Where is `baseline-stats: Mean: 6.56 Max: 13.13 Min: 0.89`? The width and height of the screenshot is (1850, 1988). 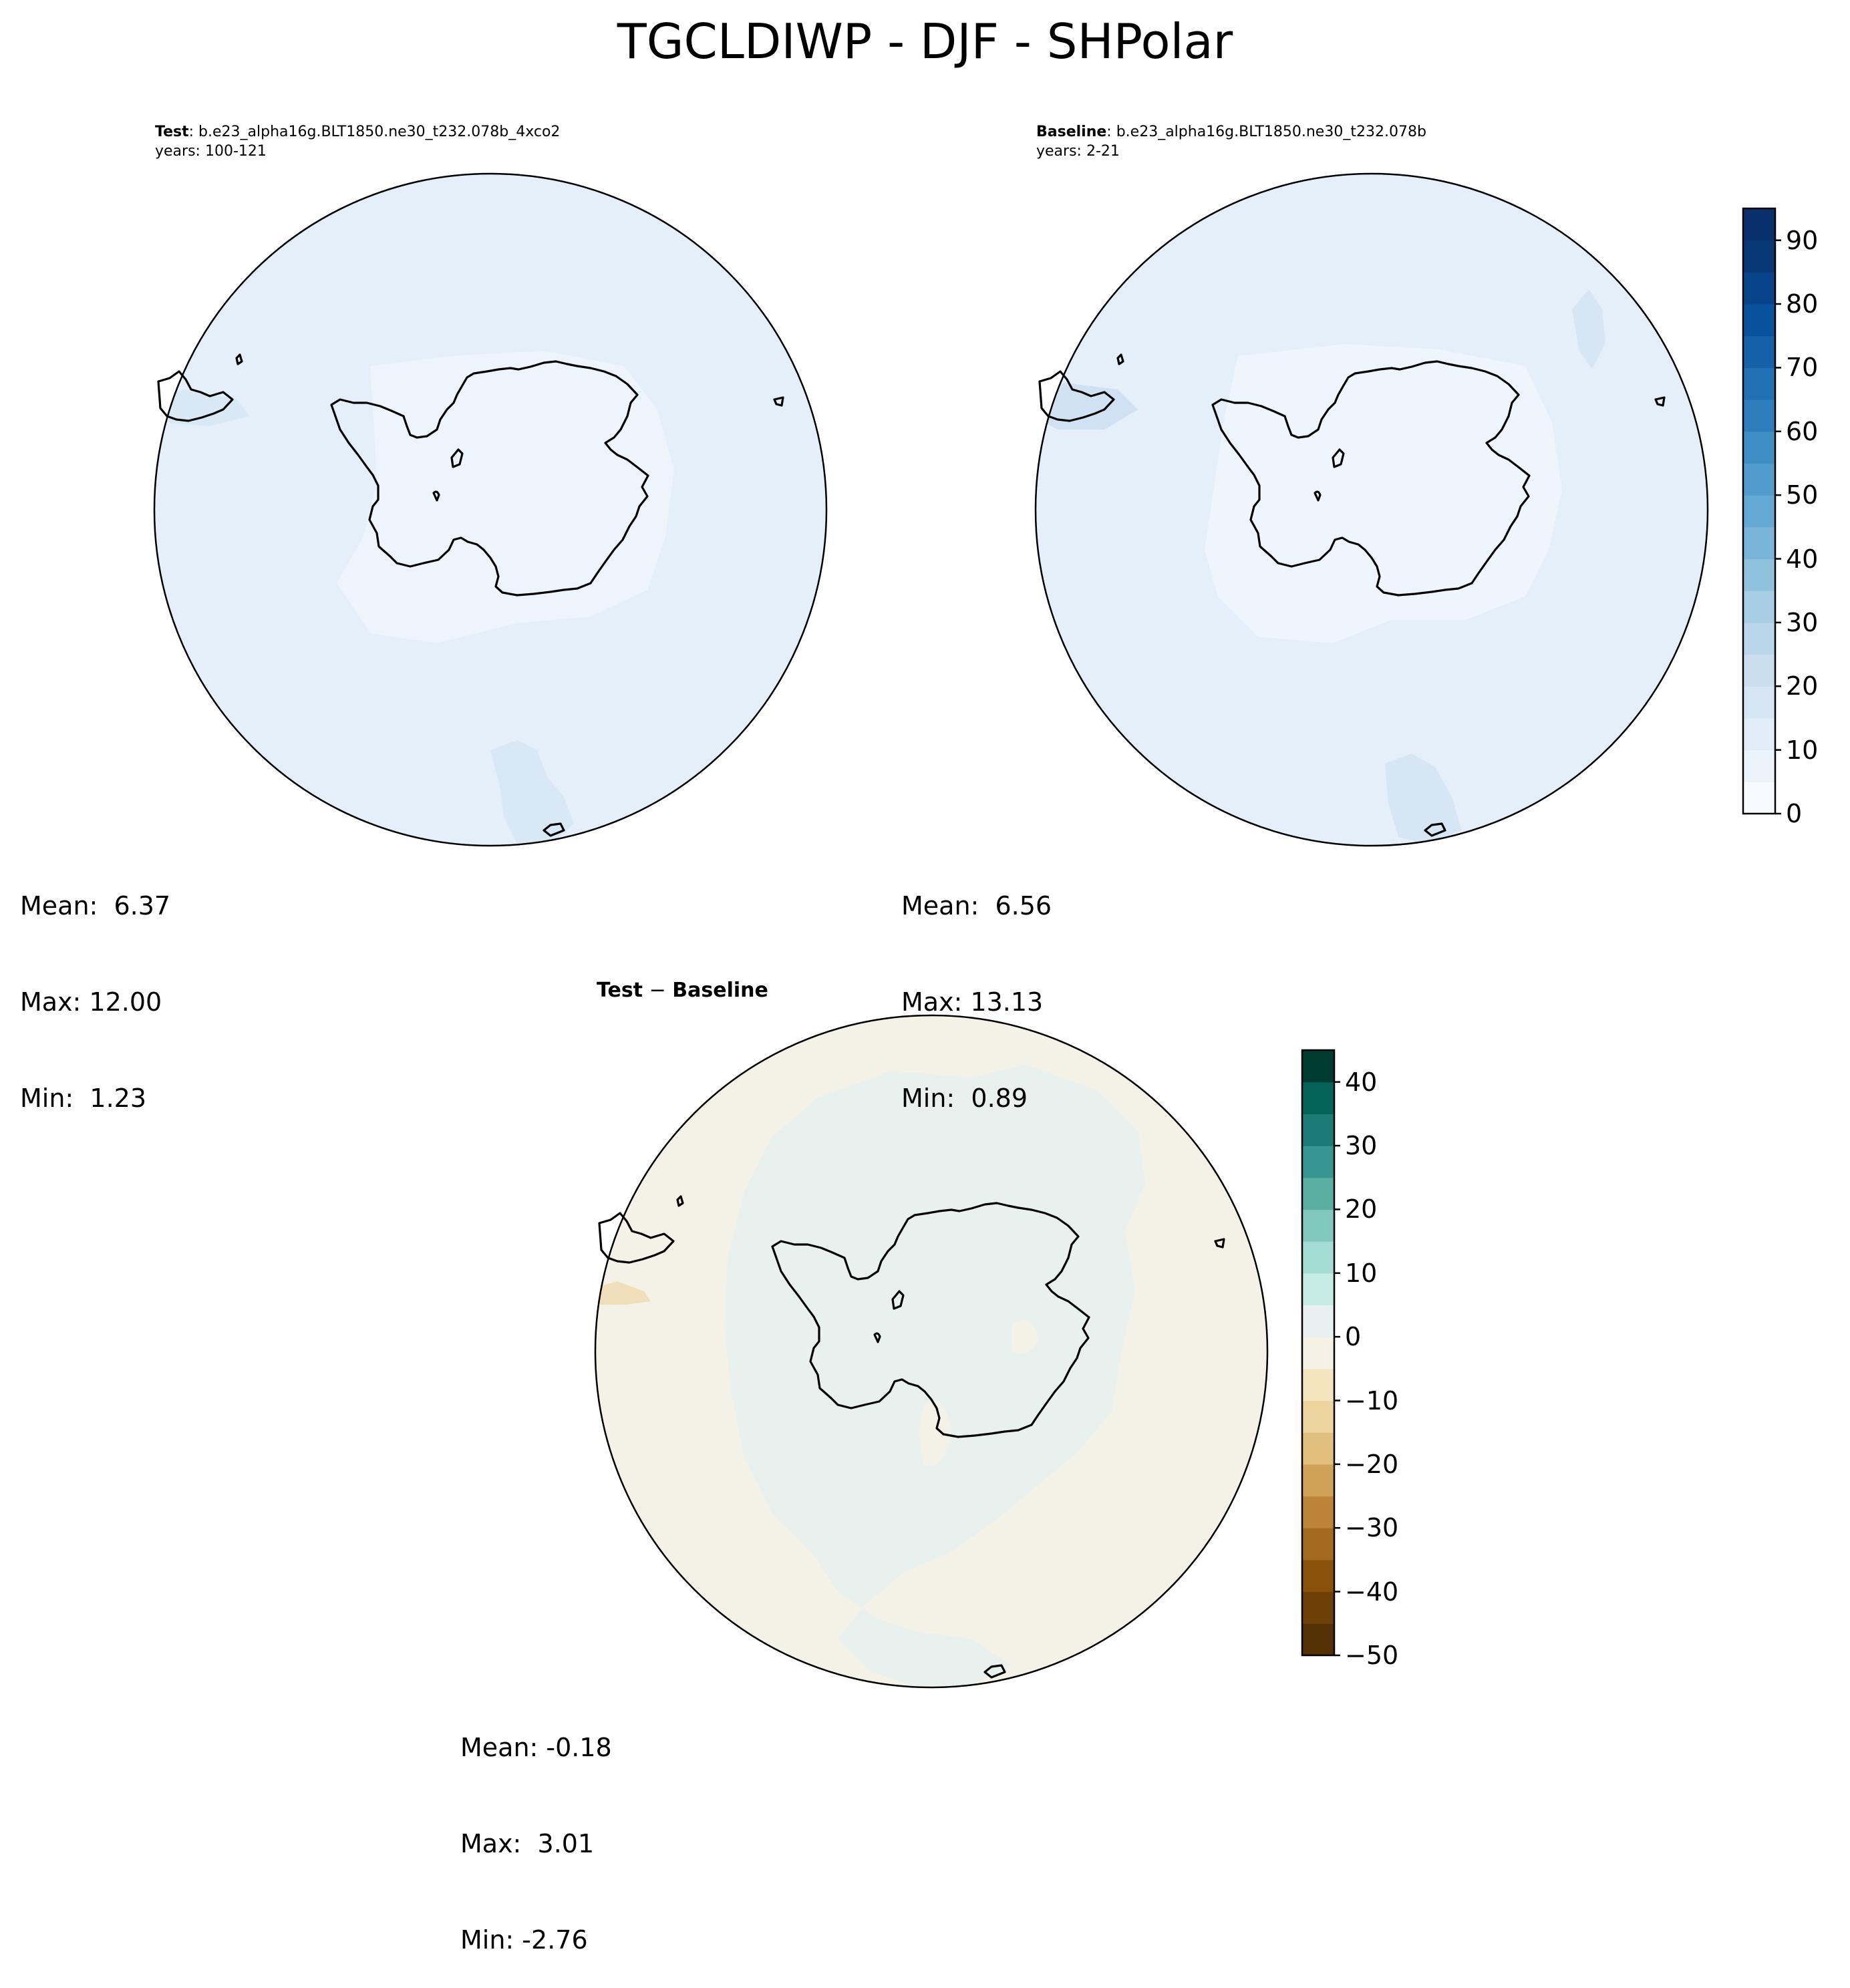
baseline-stats: Mean: 6.56 Max: 13.13 Min: 0.89 is located at coordinates (977, 986).